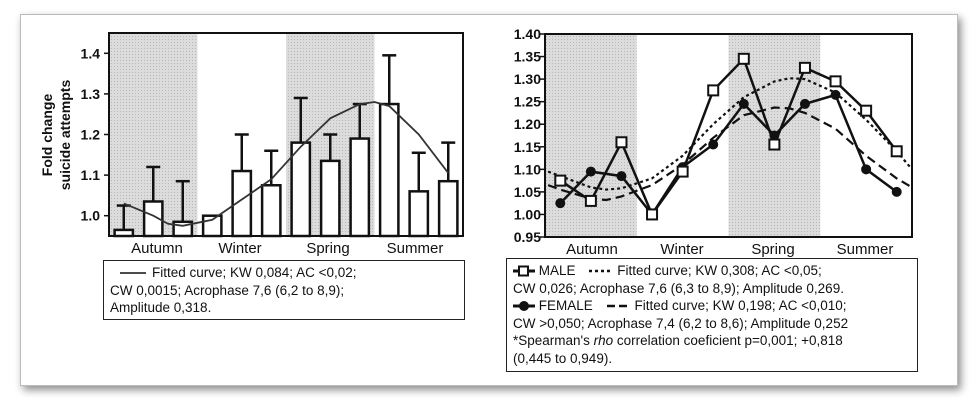 The image size is (975, 404). What do you see at coordinates (527, 192) in the screenshot?
I see `right-chart-ytick-label: 1.05` at bounding box center [527, 192].